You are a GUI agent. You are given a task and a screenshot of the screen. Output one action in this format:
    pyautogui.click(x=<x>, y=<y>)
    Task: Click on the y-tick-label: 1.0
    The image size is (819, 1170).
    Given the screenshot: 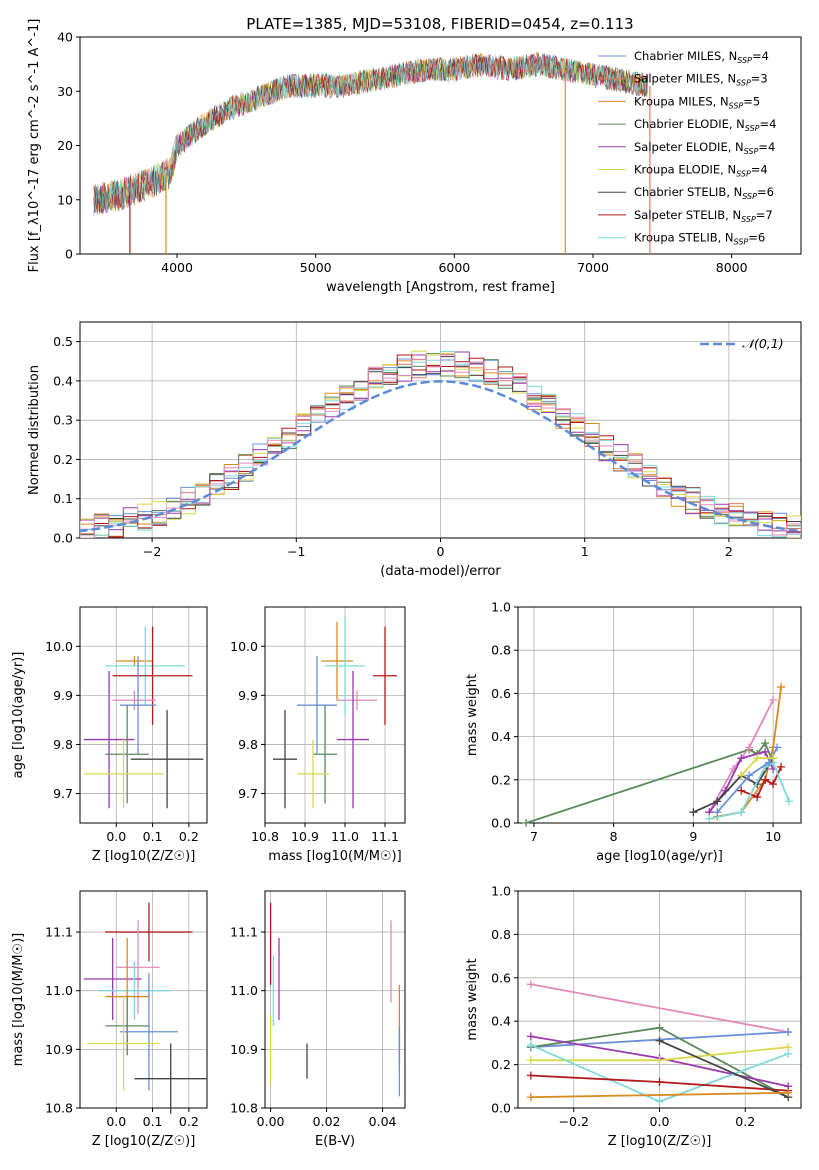 What is the action you would take?
    pyautogui.click(x=501, y=607)
    